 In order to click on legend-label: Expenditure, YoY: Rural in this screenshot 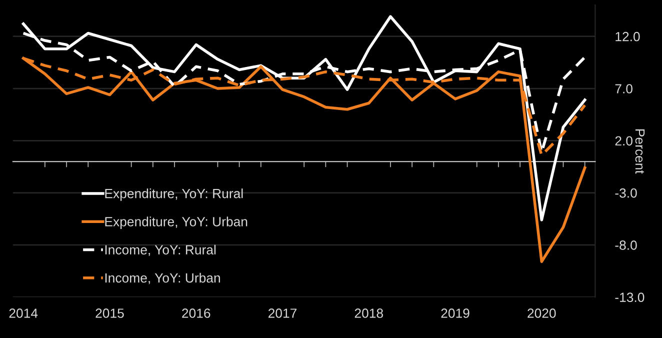, I will do `click(174, 194)`.